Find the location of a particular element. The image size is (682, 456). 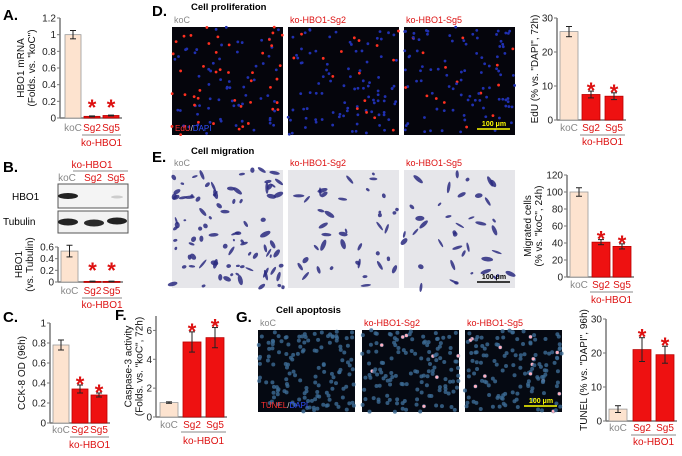

y-axis-label: (% vs. "koC", 24h) is located at coordinates (539, 225).